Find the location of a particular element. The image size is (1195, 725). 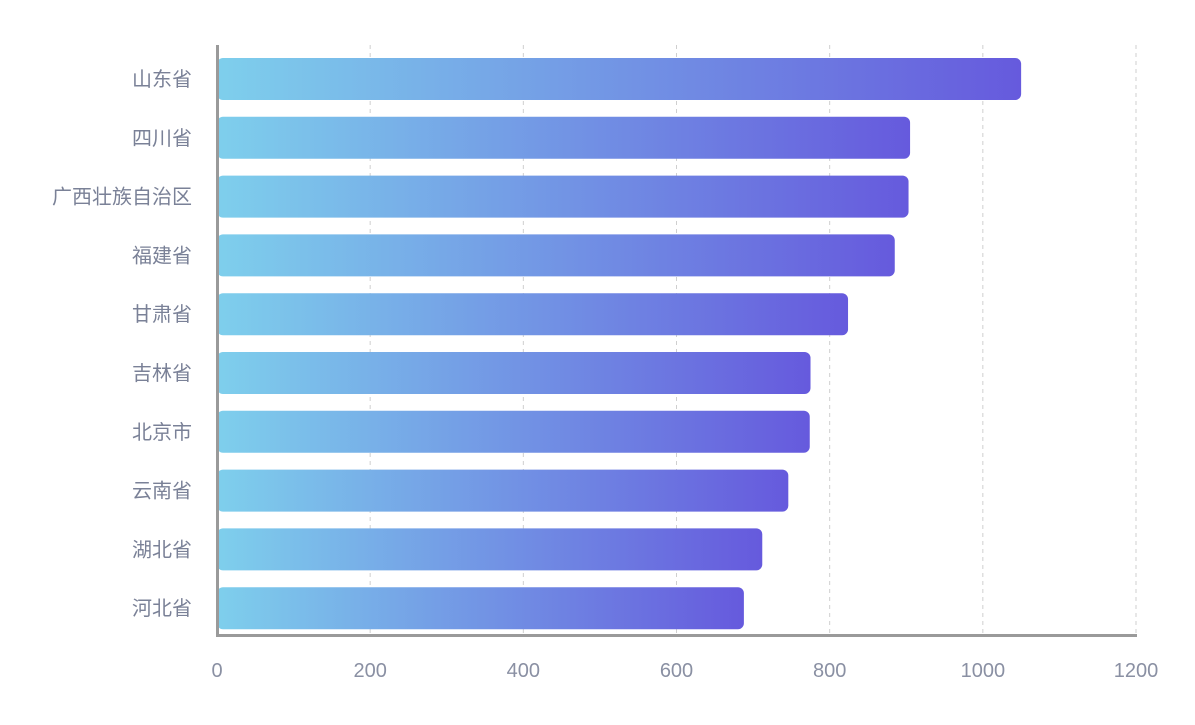

x-tick-label: 600 is located at coordinates (676, 671).